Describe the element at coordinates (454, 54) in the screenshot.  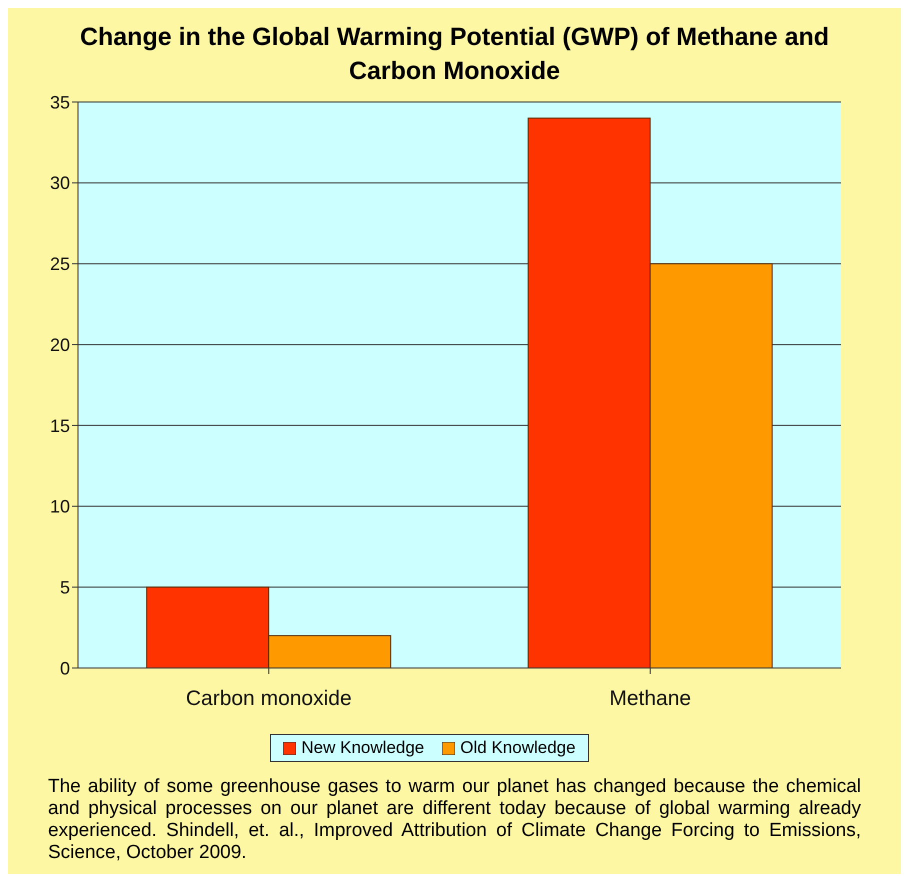
I see `chart-title: Change in the Global Warming Potential (GWP) of Methane and Carbon Monoxide` at that location.